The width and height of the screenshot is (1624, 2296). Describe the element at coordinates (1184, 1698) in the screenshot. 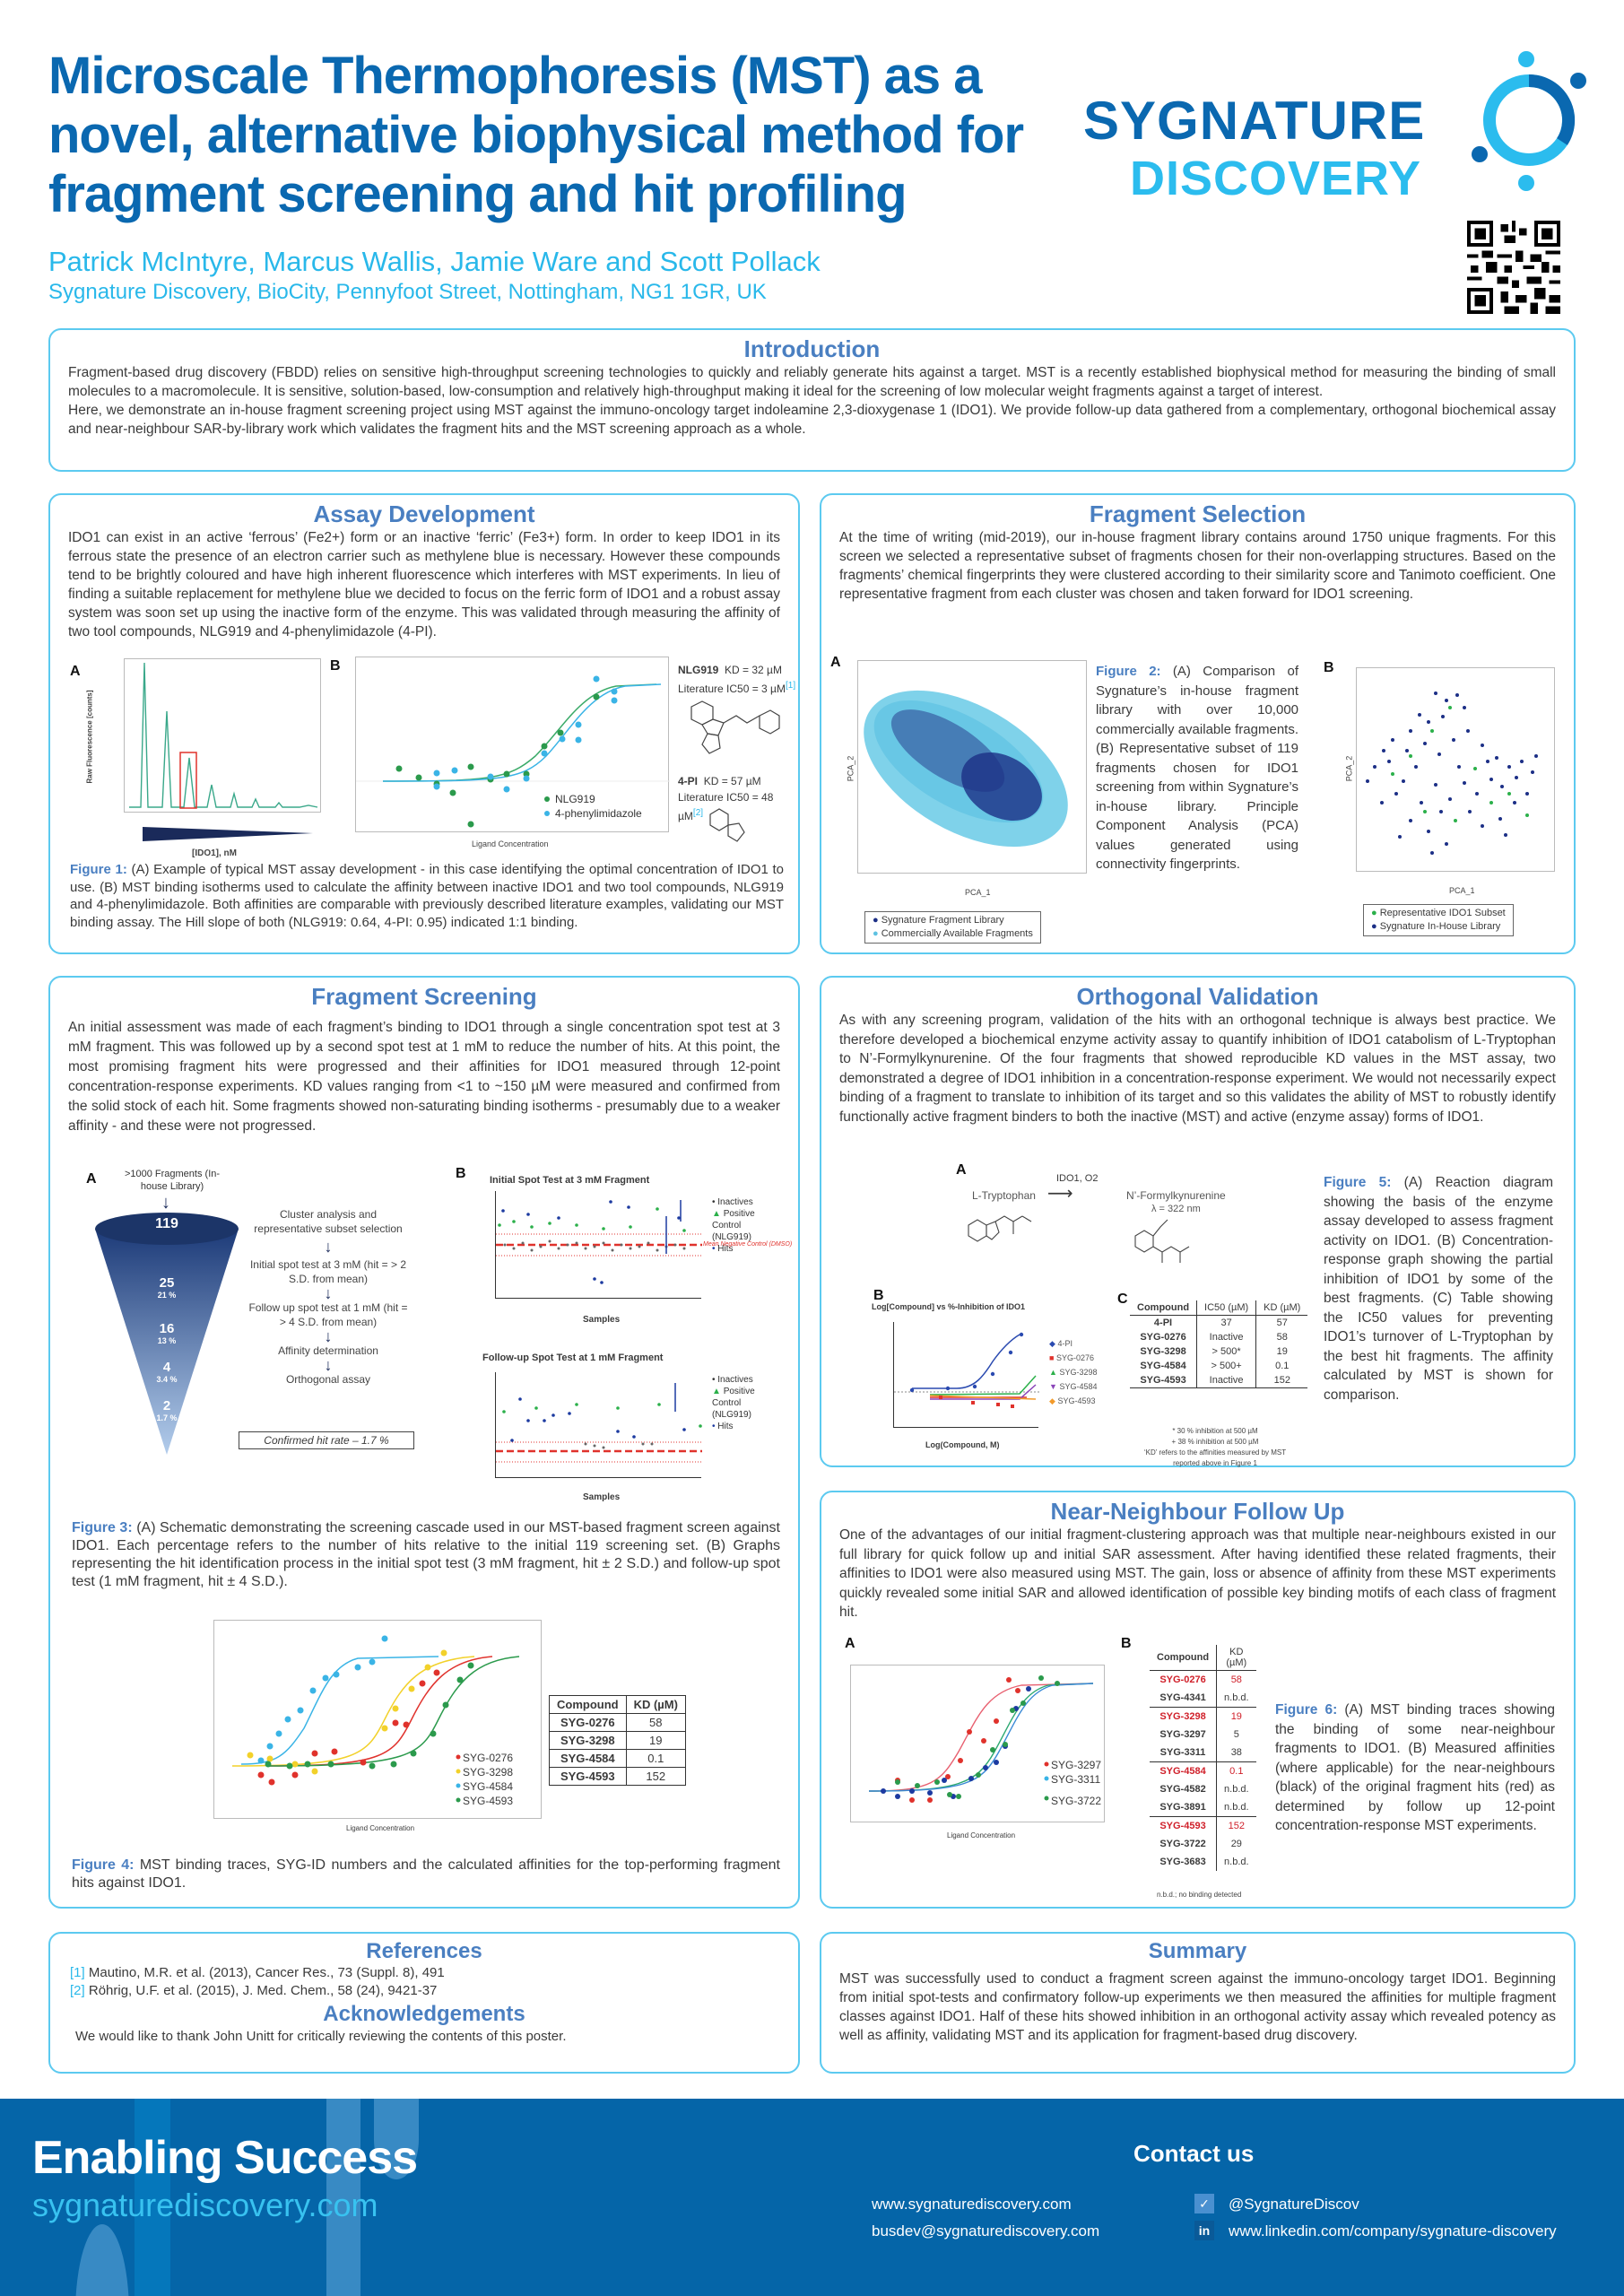

I see `compound-cell: SYG-4341` at that location.